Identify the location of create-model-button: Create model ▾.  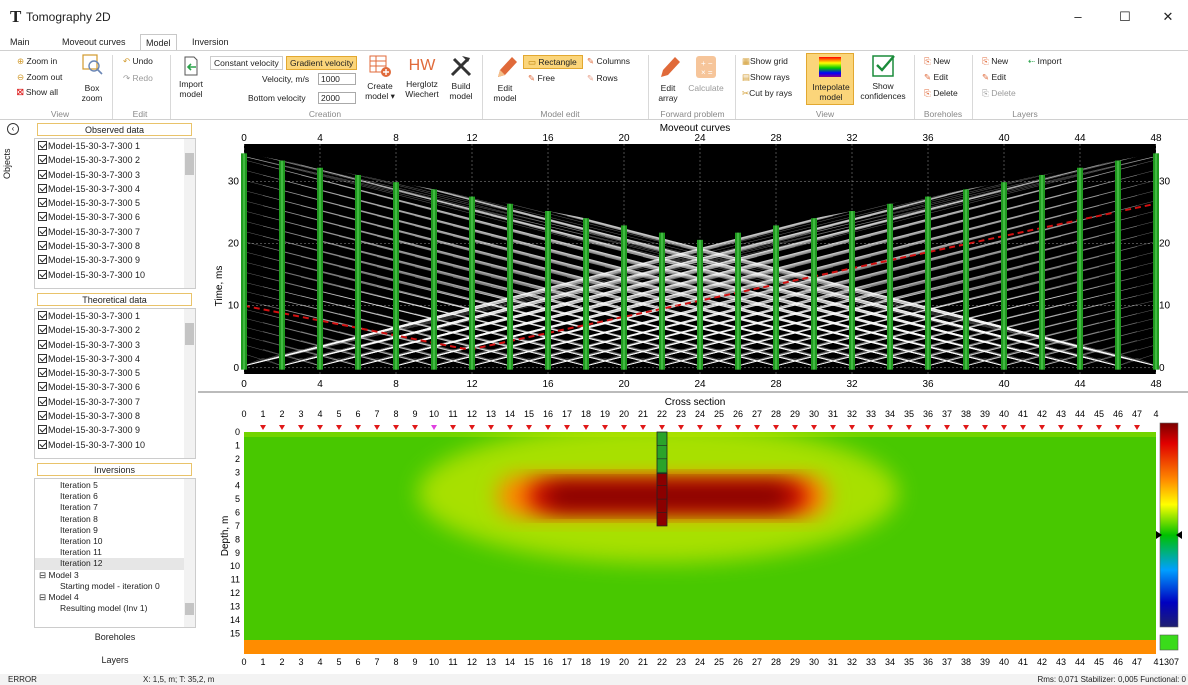
(380, 77).